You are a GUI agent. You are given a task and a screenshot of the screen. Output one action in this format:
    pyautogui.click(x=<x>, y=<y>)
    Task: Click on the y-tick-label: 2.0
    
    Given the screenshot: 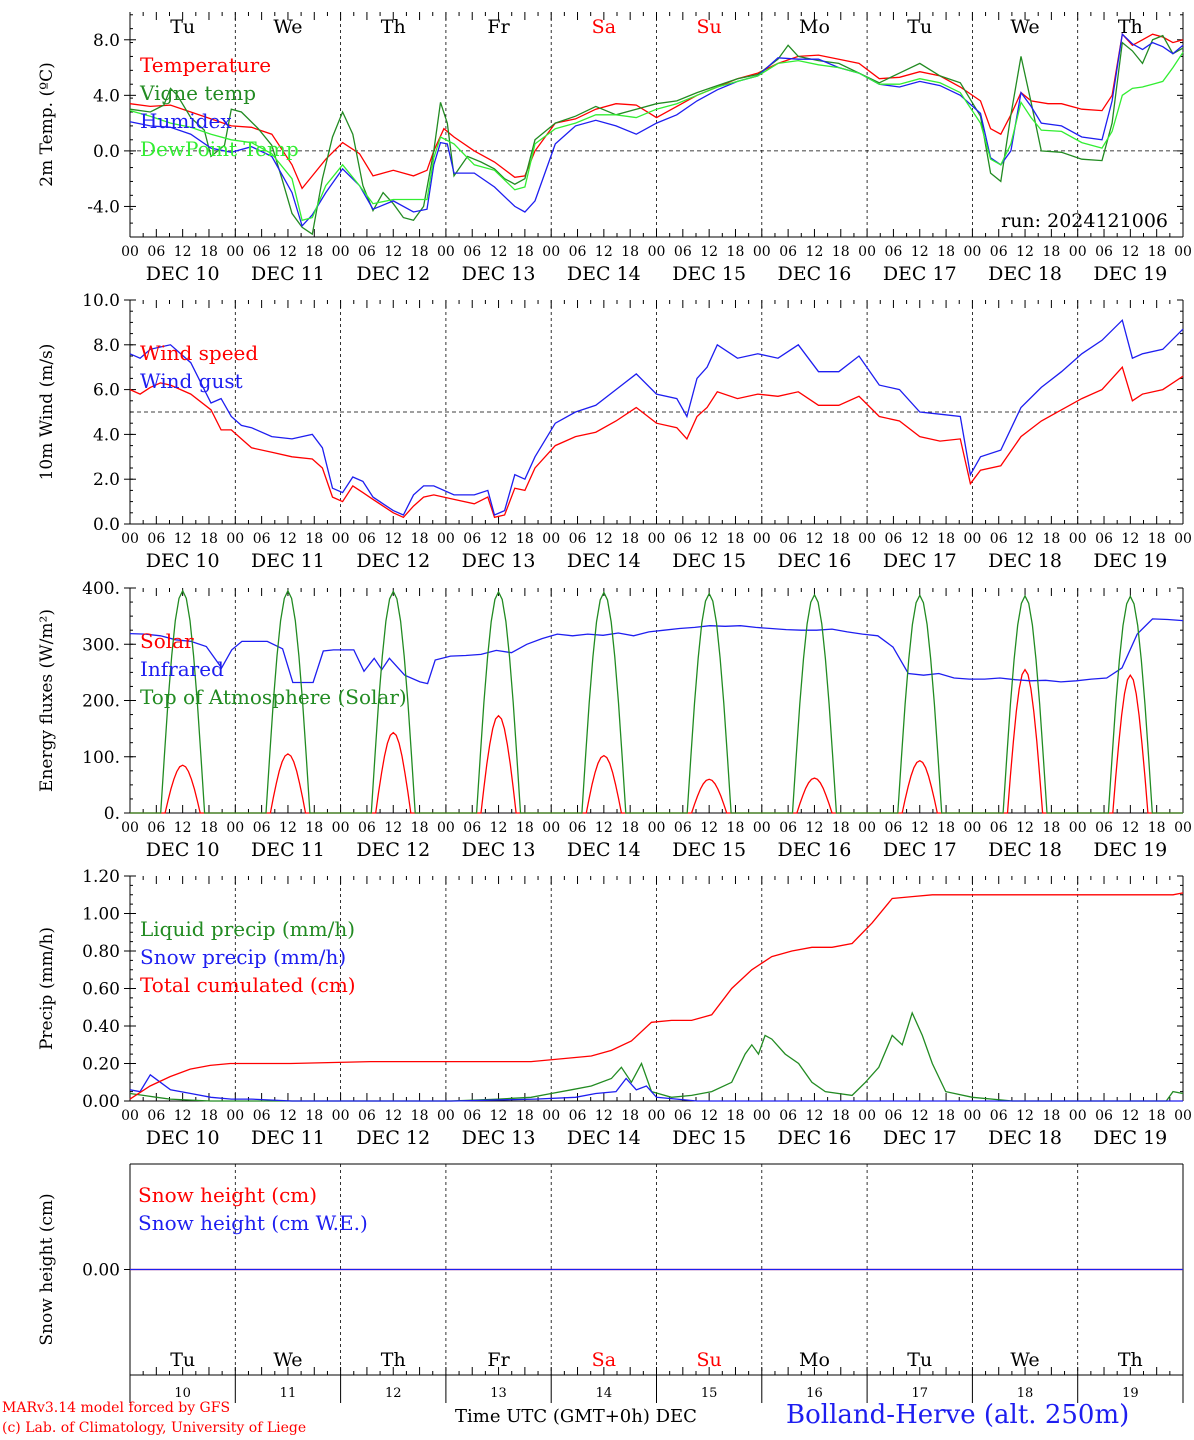 What is the action you would take?
    pyautogui.click(x=106, y=480)
    